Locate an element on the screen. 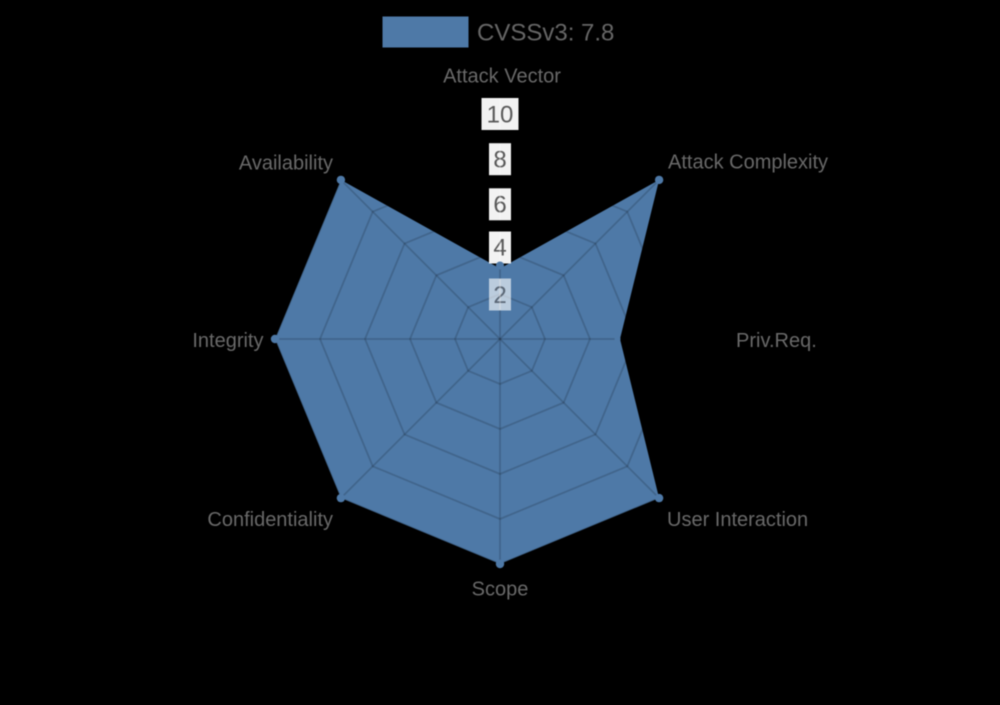 The image size is (1000, 705). svg-text: Confidentiality is located at coordinates (270, 520).